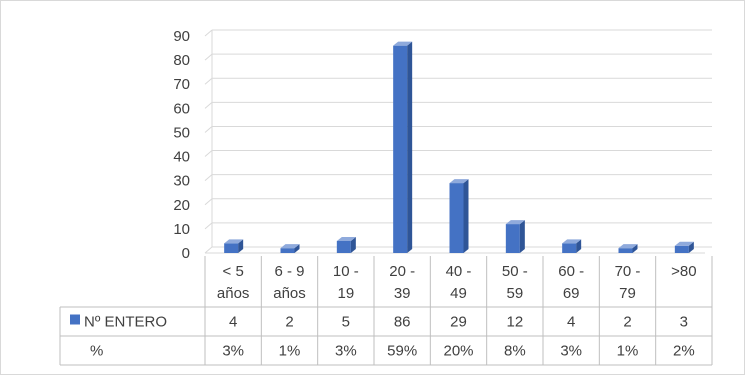 This screenshot has height=376, width=746. What do you see at coordinates (181, 145) in the screenshot?
I see `y-axis-ticks: 0 10 20 30 40 50 60 70 80 90` at bounding box center [181, 145].